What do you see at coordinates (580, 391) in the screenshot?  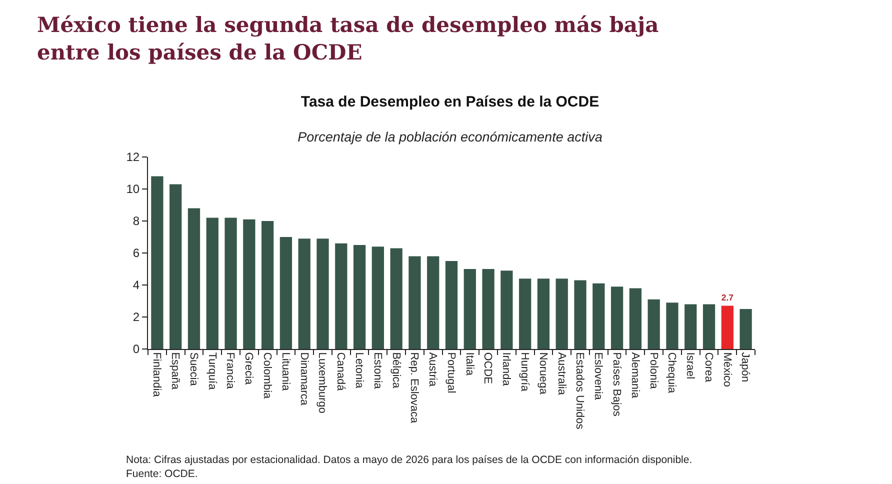 I see `x-tick-label: Estados Unidos` at bounding box center [580, 391].